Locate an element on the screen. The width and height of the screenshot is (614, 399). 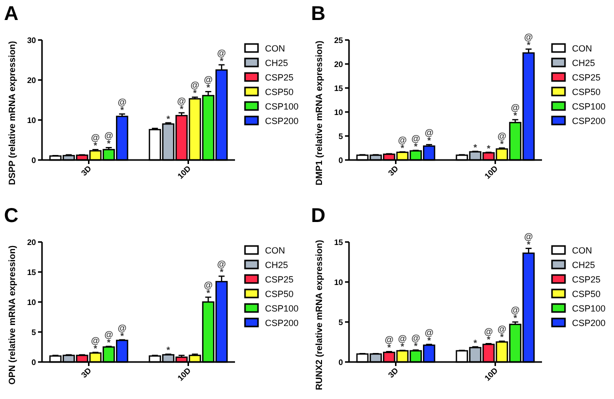
chart-title: B is located at coordinates (318, 14).